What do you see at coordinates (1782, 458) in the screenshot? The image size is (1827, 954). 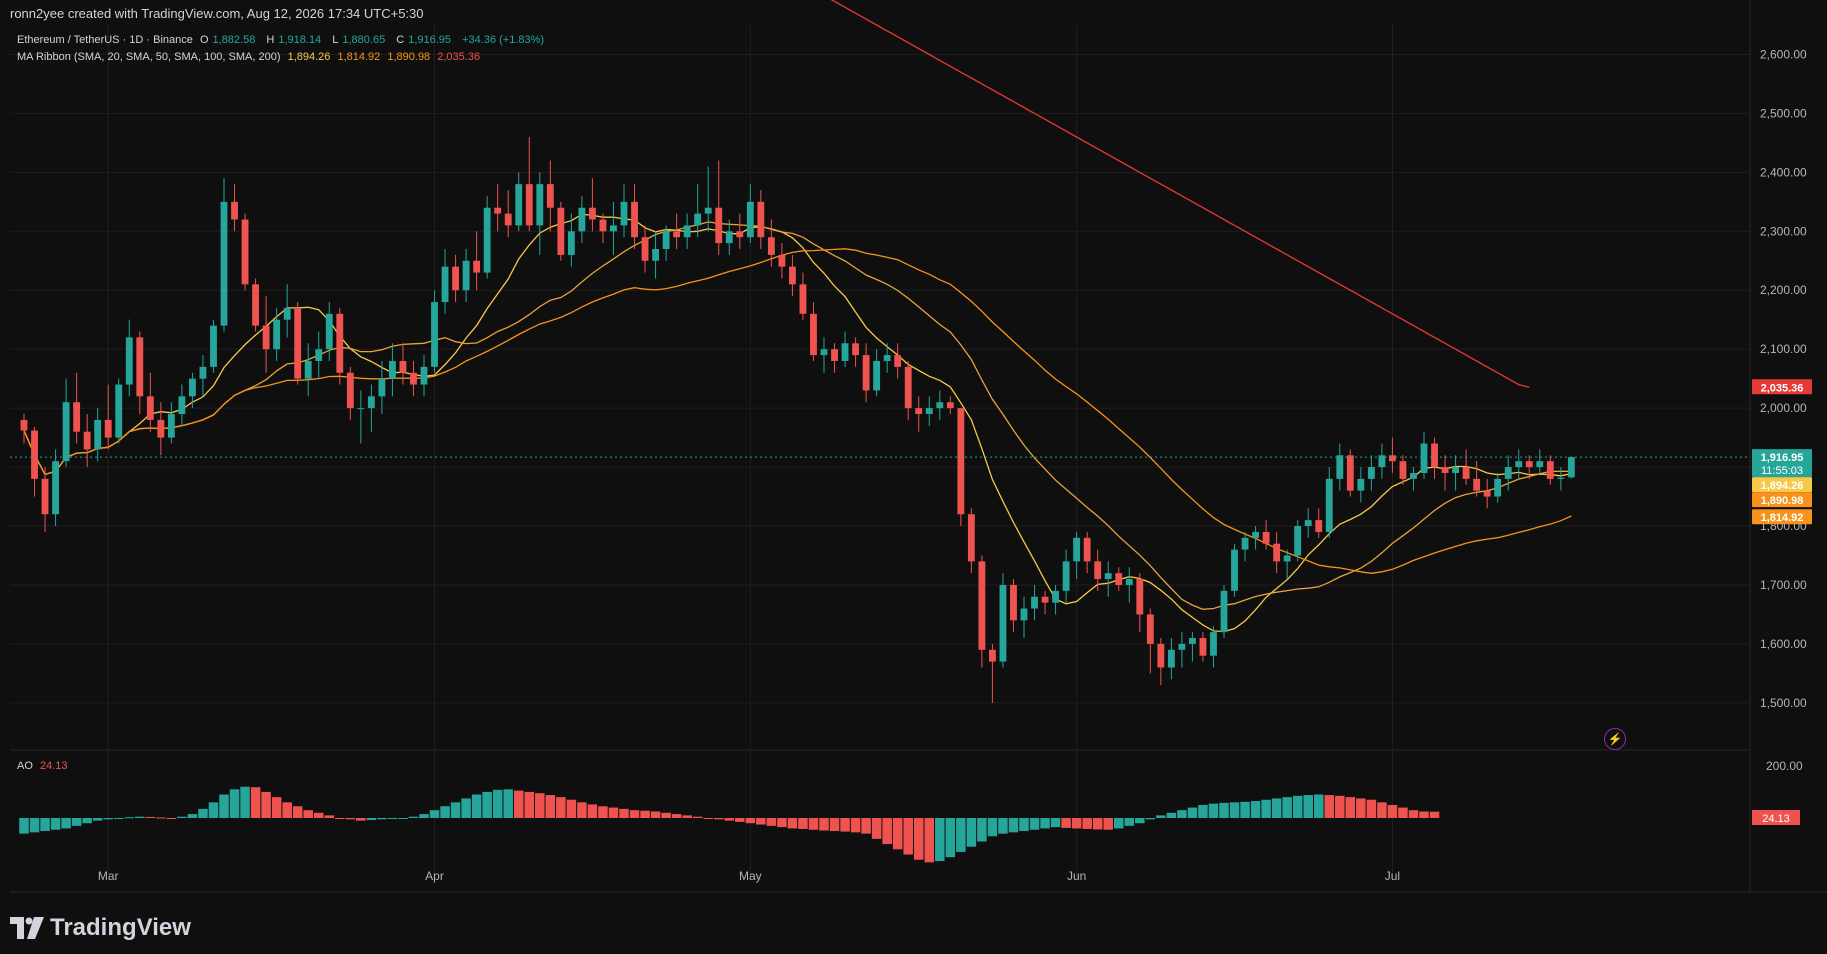 I see `price-label-text: 1,916.95` at bounding box center [1782, 458].